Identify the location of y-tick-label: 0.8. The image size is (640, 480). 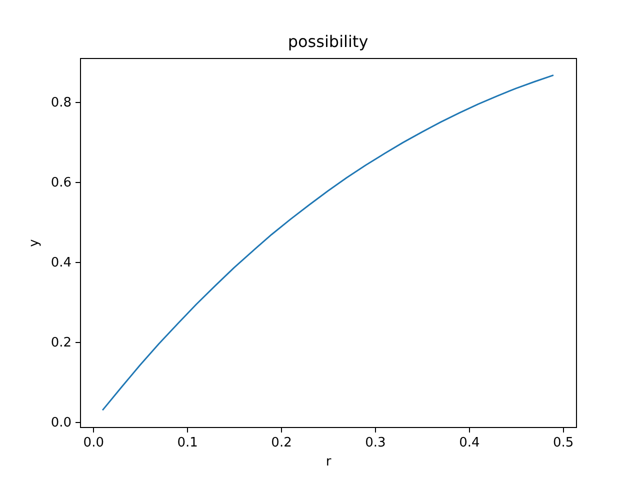
(61, 103).